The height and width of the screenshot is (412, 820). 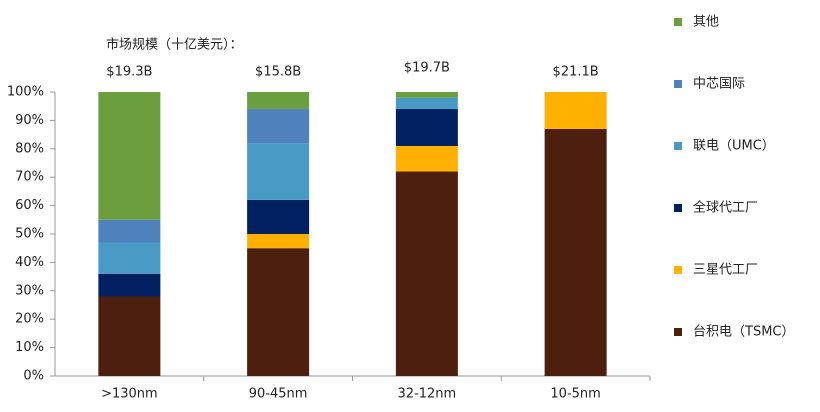 What do you see at coordinates (719, 84) in the screenshot?
I see `legend-label: 中芯国际` at bounding box center [719, 84].